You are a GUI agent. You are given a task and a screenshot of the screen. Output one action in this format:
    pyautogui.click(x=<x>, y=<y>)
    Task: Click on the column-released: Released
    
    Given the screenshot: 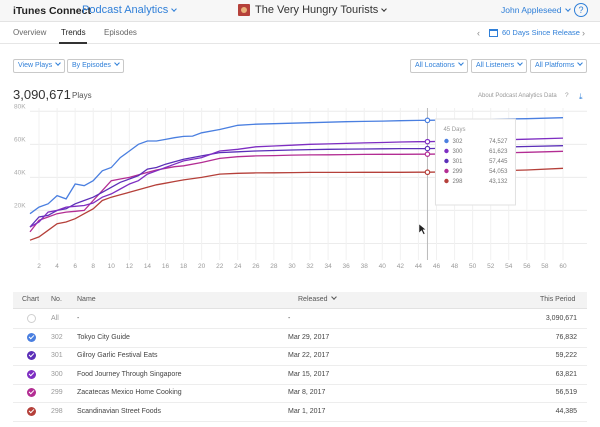 What is the action you would take?
    pyautogui.click(x=317, y=298)
    